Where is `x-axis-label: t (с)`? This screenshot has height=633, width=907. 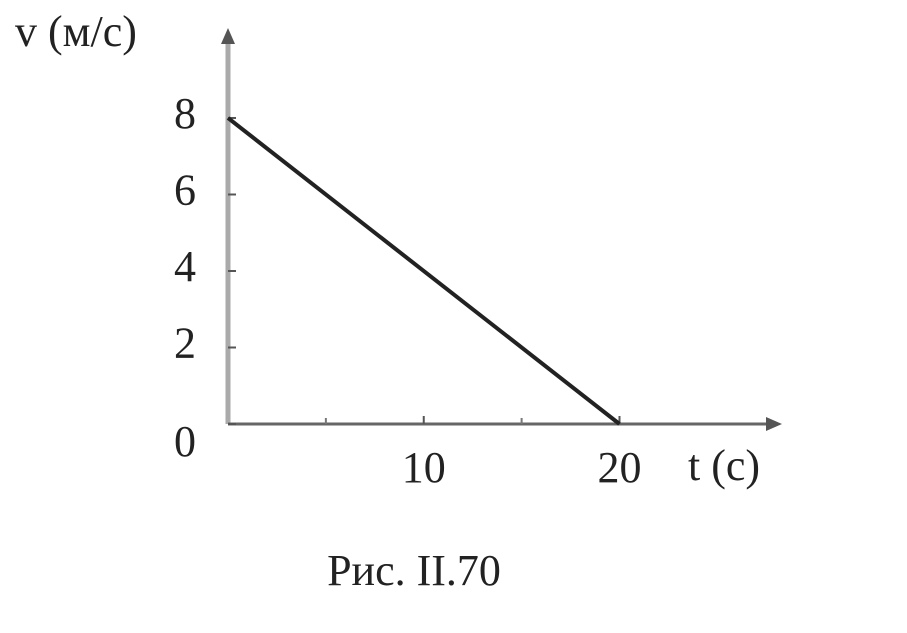
x-axis-label: t (с) is located at coordinates (724, 465).